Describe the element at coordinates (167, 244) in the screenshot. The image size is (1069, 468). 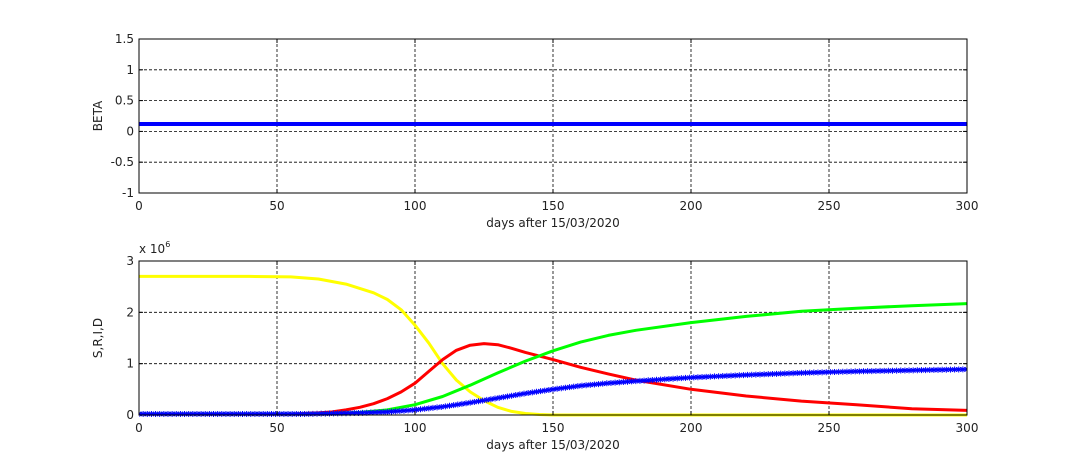
I see `srid-y-multiplier-exponent: 6` at that location.